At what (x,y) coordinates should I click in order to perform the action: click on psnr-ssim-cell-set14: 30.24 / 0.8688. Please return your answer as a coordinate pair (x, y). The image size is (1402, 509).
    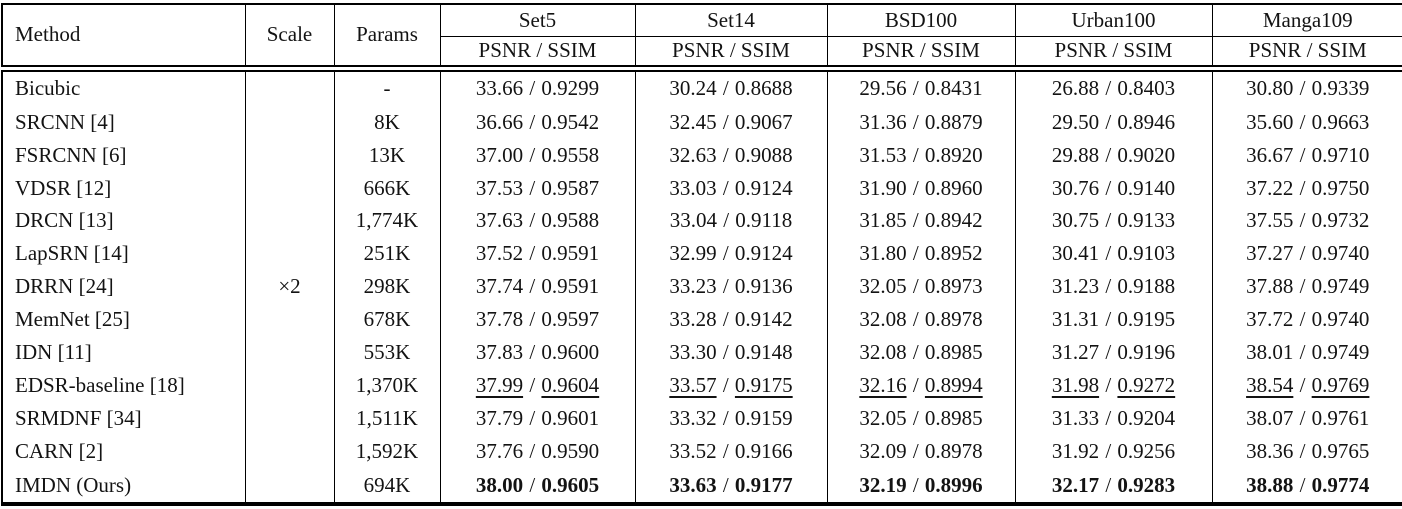
    Looking at the image, I should click on (731, 87).